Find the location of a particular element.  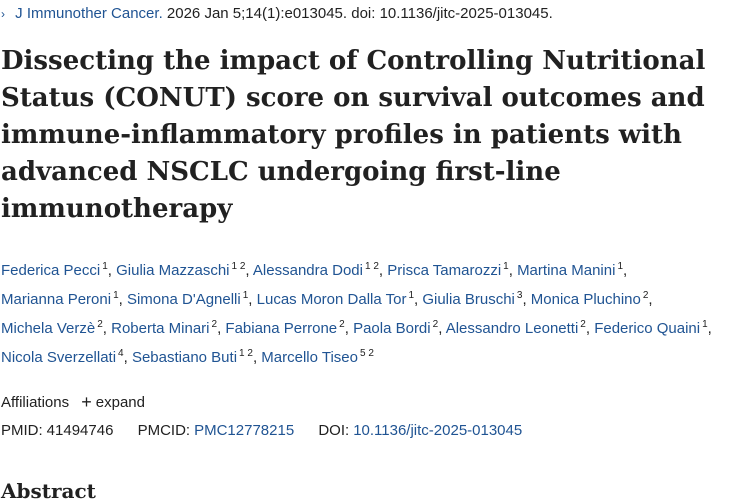

author-item: Roberta Minari 2, is located at coordinates (166, 328).